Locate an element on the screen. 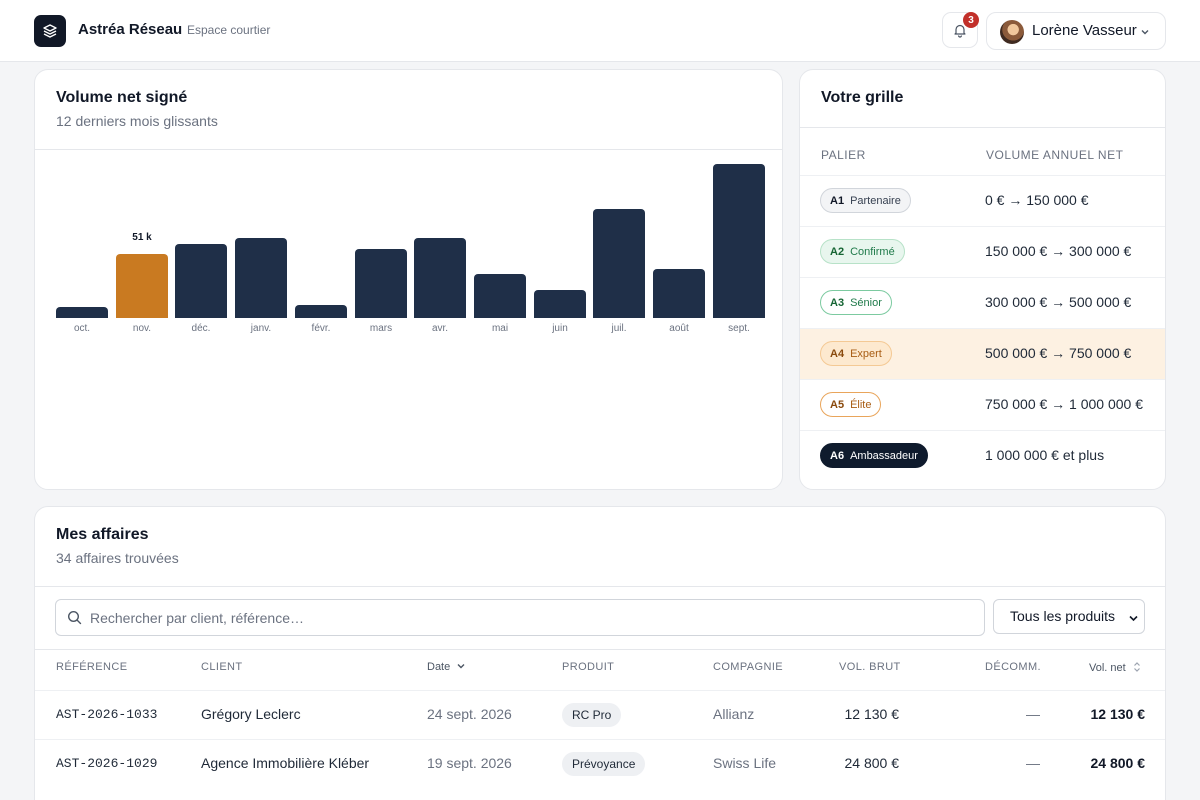 The width and height of the screenshot is (1200, 800). layers-icon is located at coordinates (50, 31).